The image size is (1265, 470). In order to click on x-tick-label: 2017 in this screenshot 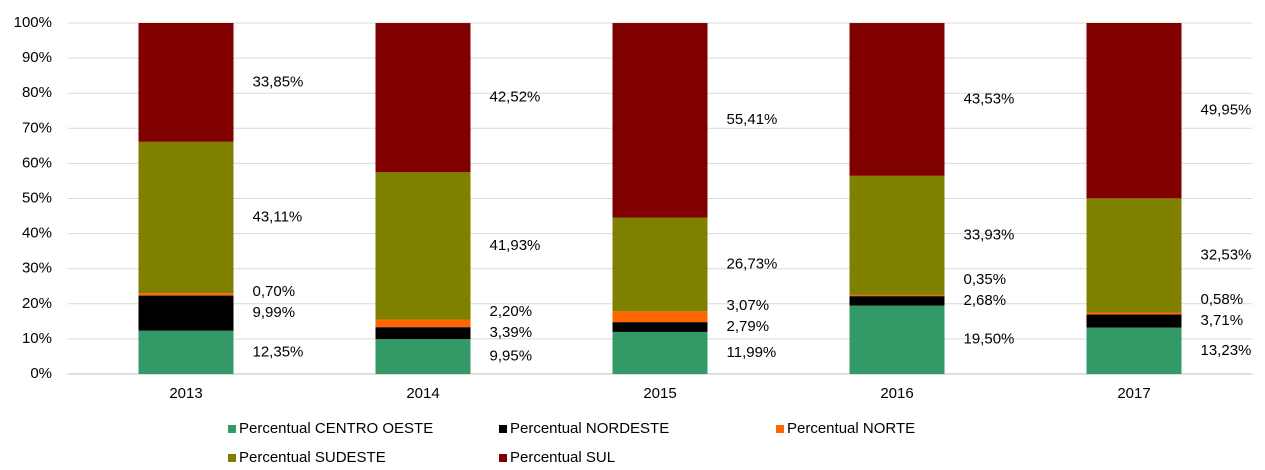, I will do `click(1133, 393)`.